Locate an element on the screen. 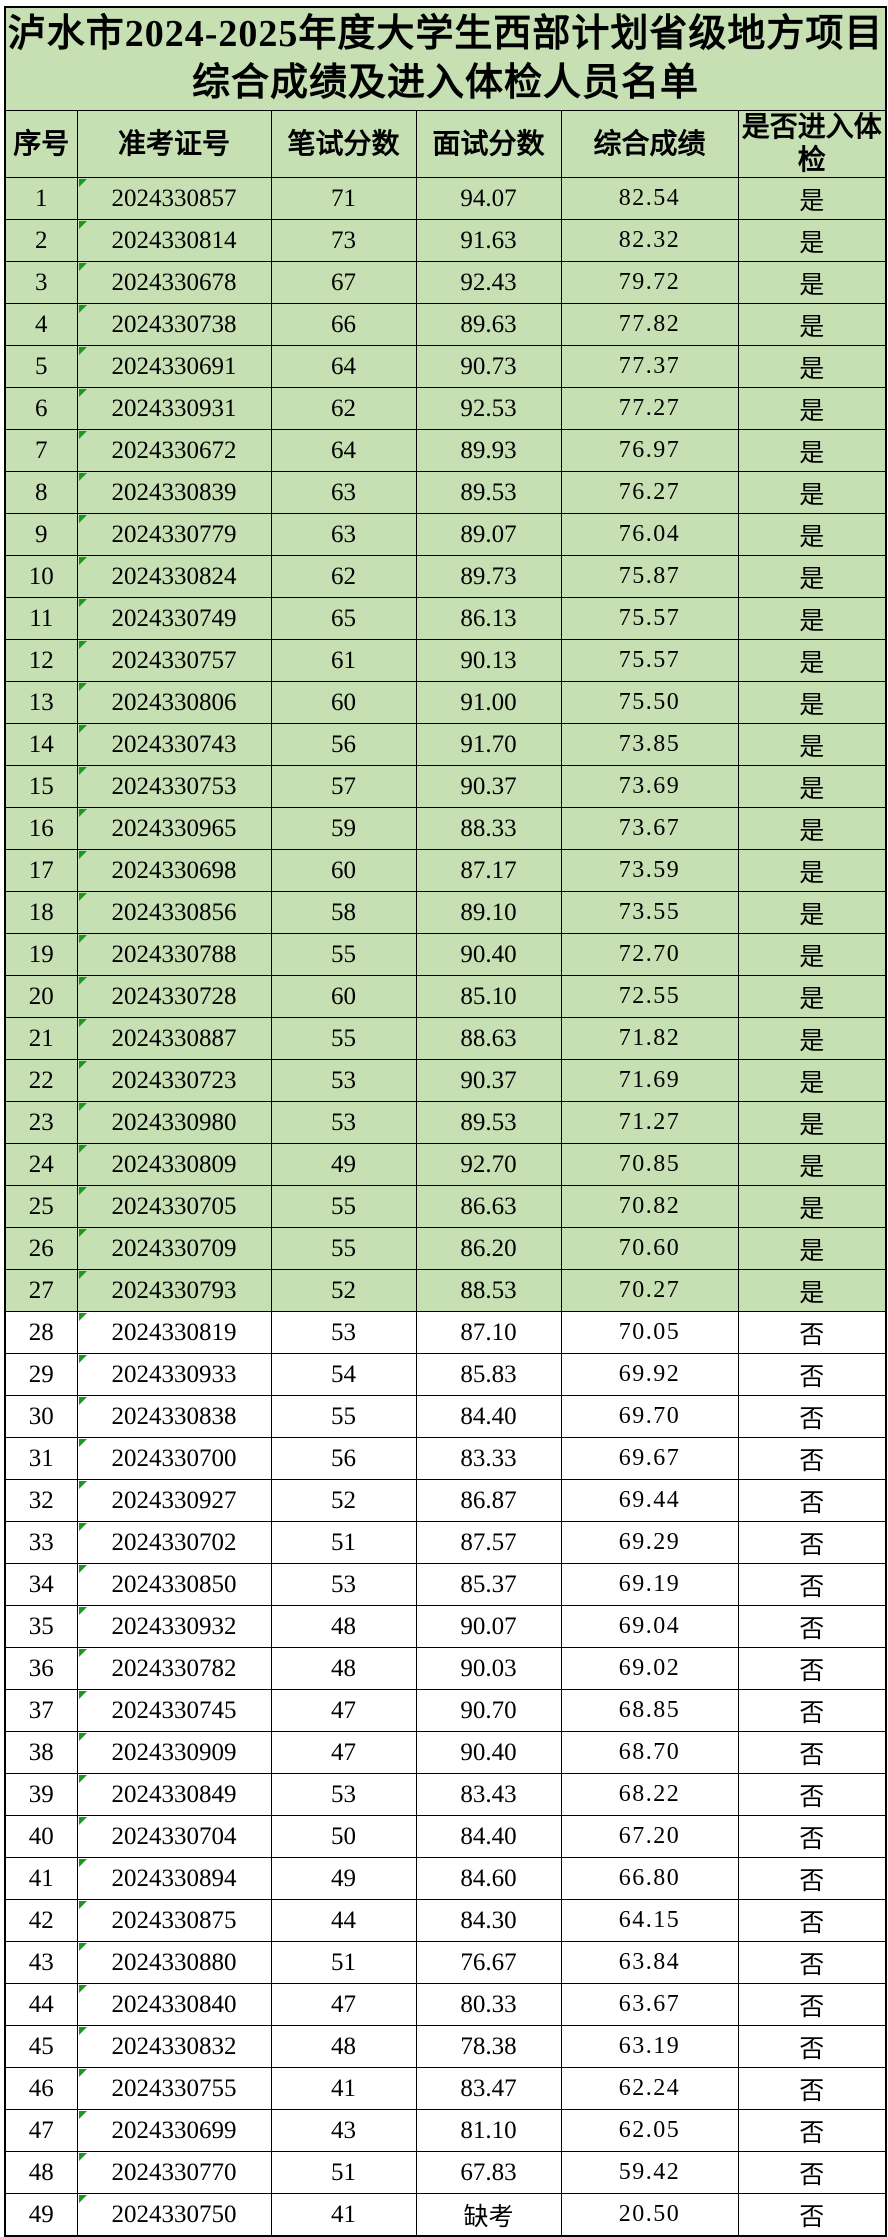 Image resolution: width=888 pixels, height=2237 pixels. table-row: 18 2024330856 58 89.10 73.55 是 is located at coordinates (445, 913).